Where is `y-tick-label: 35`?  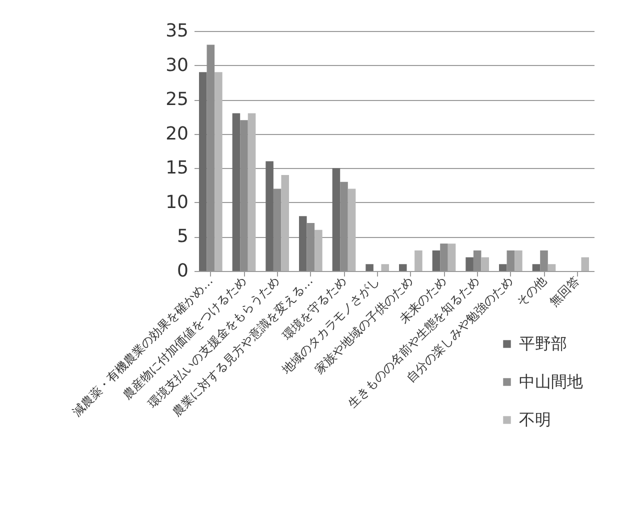
y-tick-label: 35 is located at coordinates (177, 31).